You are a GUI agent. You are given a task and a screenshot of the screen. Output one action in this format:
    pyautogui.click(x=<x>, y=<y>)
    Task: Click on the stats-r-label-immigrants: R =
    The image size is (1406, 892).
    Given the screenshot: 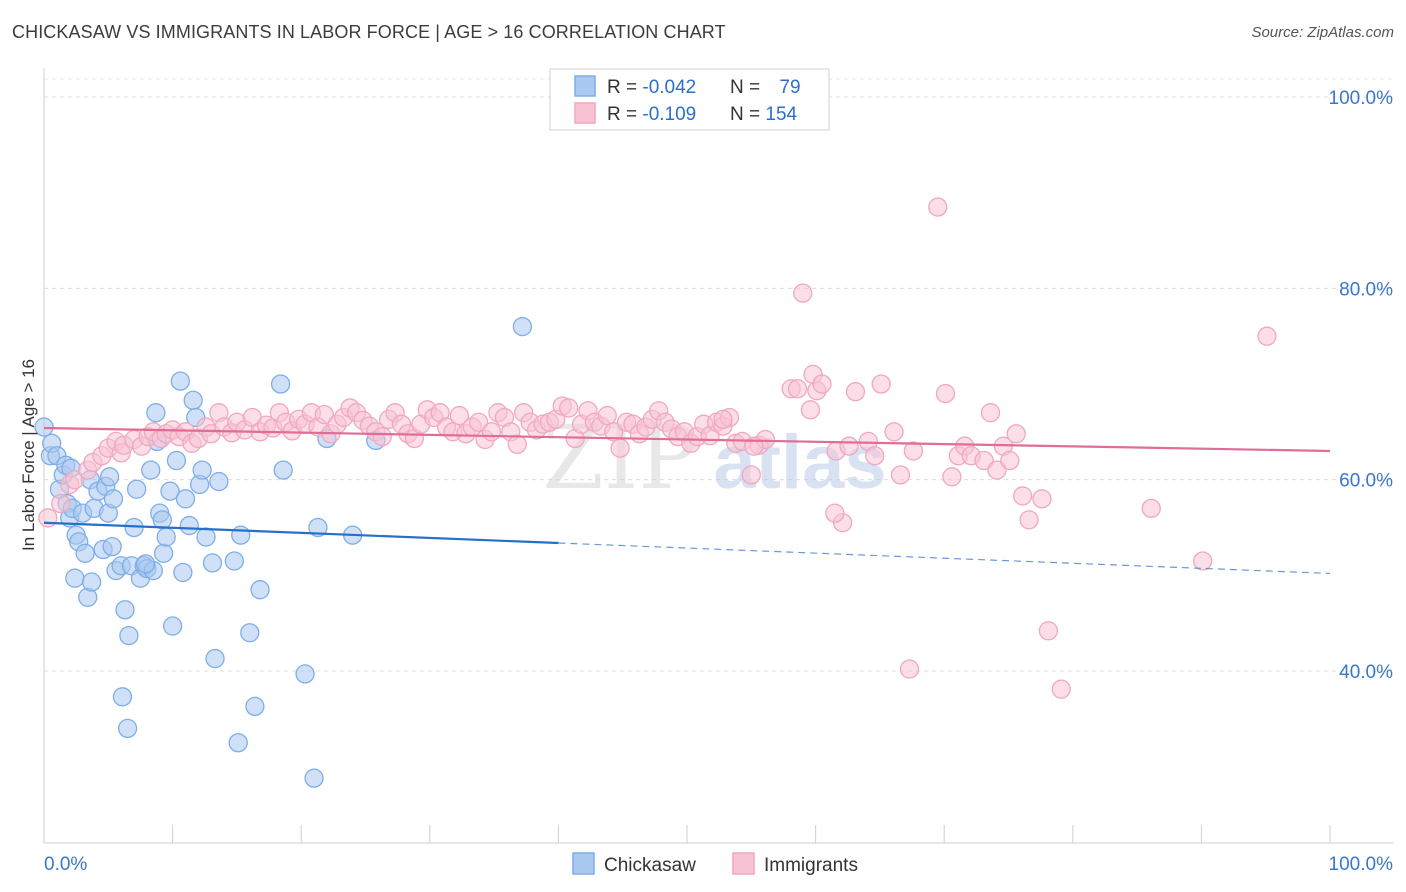 What is the action you would take?
    pyautogui.click(x=624, y=114)
    